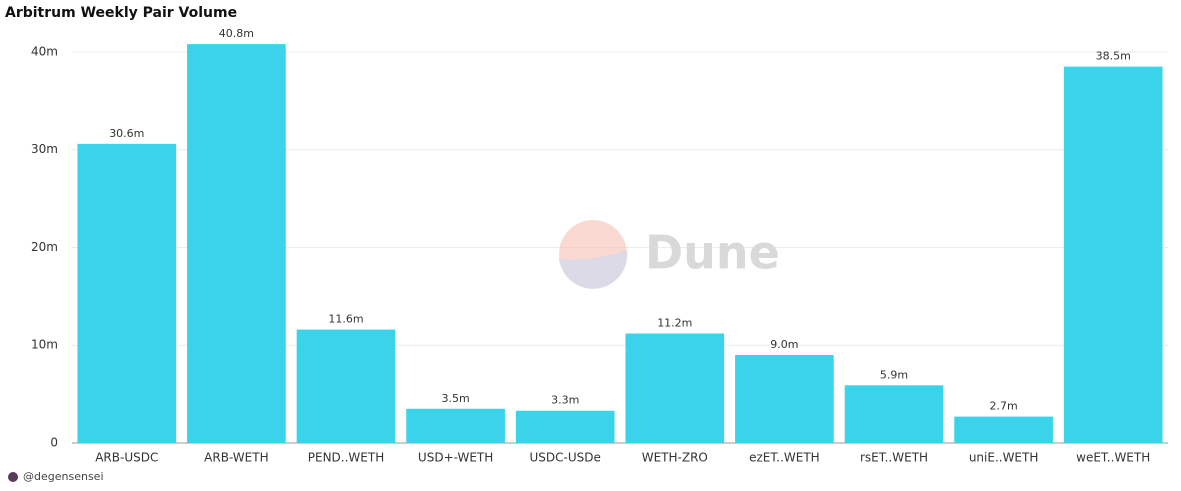  What do you see at coordinates (675, 458) in the screenshot?
I see `x-tick-label: WETH-ZRO` at bounding box center [675, 458].